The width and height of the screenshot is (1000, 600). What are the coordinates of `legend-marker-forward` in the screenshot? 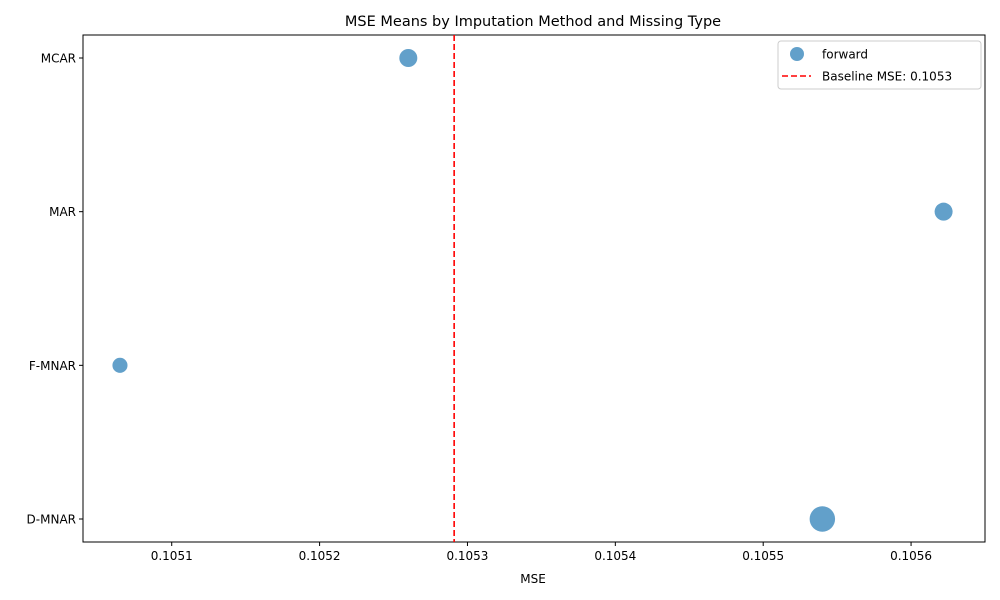 It's located at (797, 54).